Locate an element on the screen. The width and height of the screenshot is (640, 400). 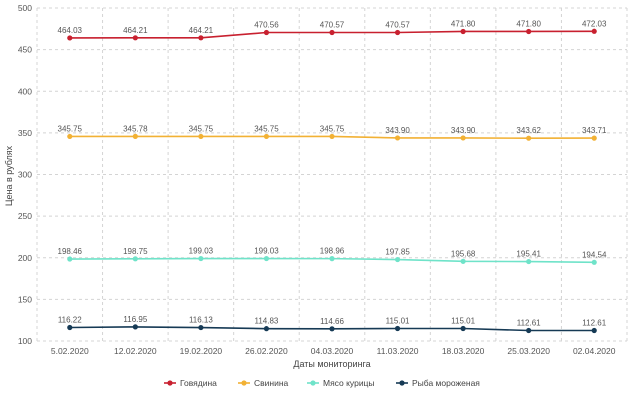
y-tick-label: 100 is located at coordinates (25, 341).